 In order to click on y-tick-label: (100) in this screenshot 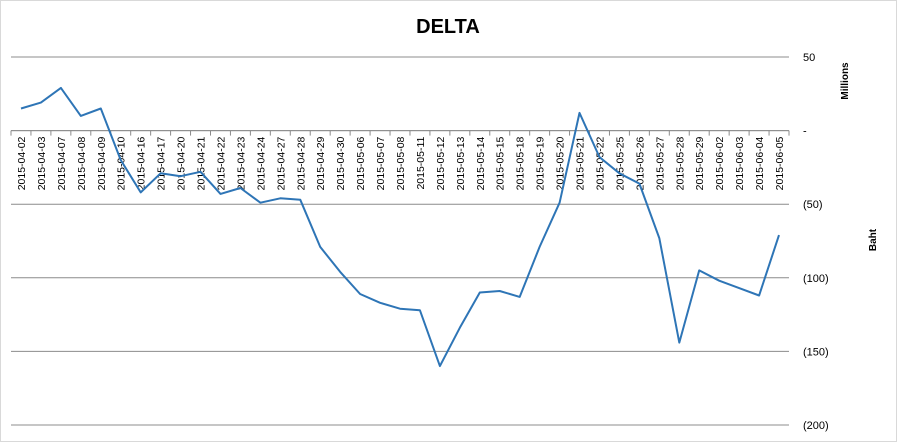, I will do `click(816, 279)`.